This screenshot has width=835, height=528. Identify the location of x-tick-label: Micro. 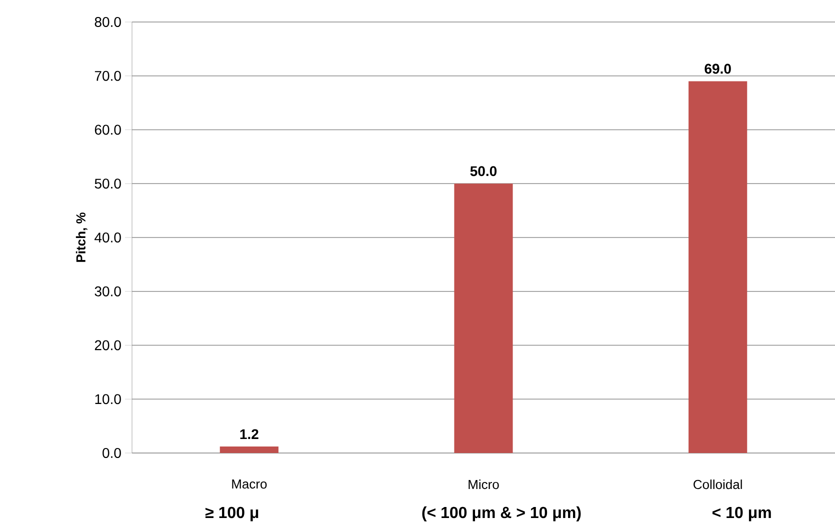
(483, 485).